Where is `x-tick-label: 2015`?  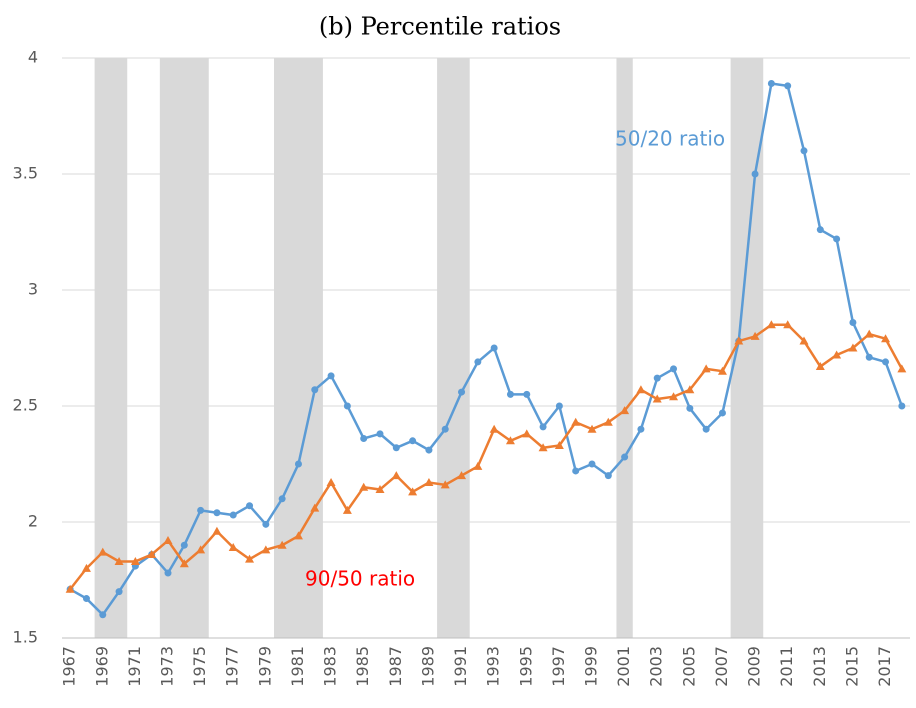
x-tick-label: 2015 is located at coordinates (851, 666).